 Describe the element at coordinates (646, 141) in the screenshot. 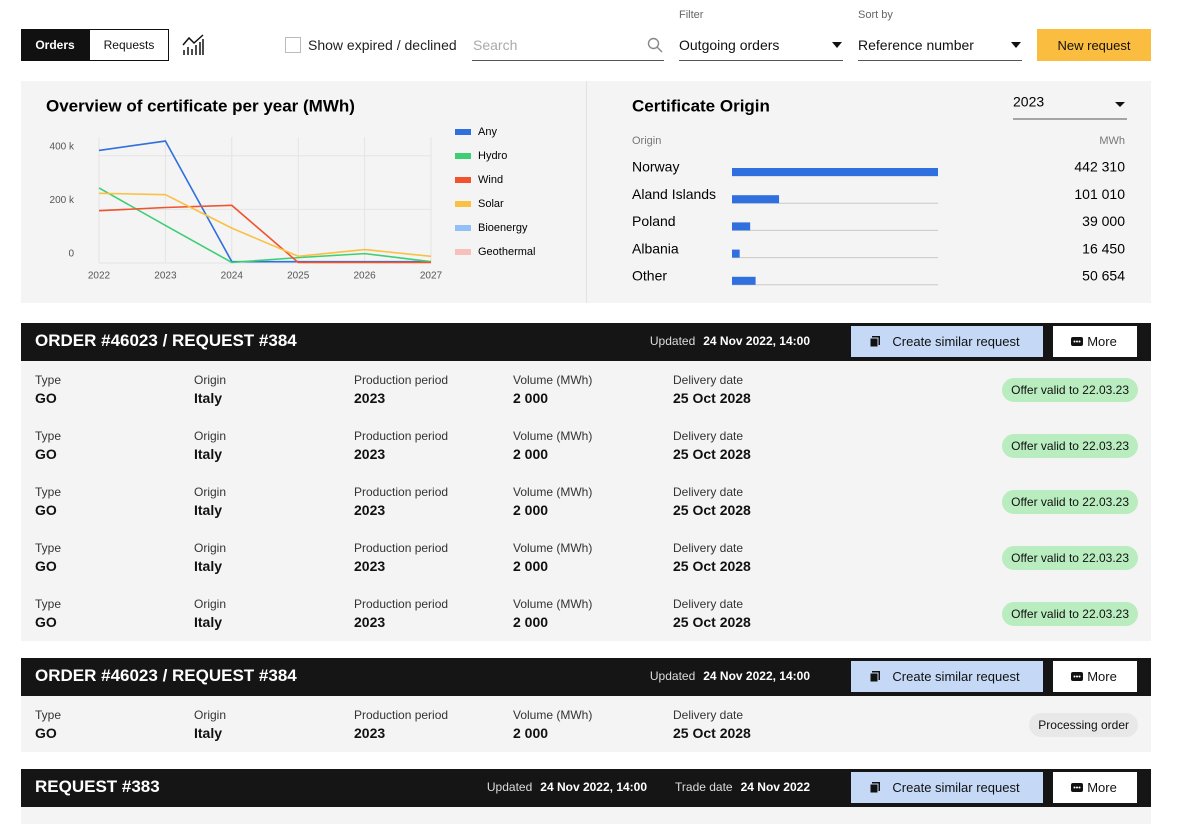

I see `column-header: Origin` at that location.